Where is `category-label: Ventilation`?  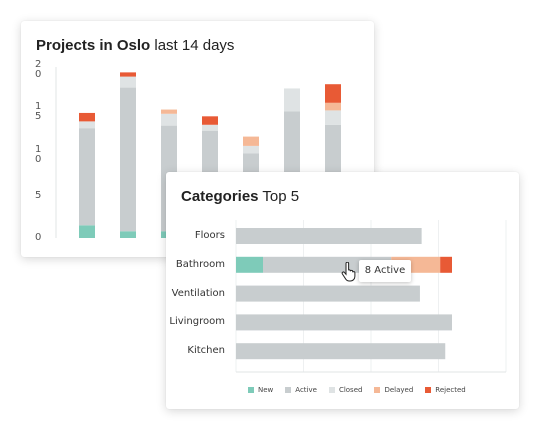
category-label: Ventilation is located at coordinates (198, 293).